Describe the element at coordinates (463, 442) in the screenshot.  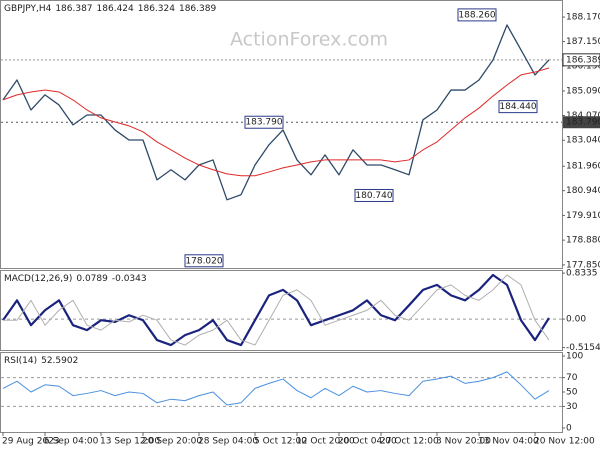
I see `x-tick-label: 3 Nov 20:00` at that location.